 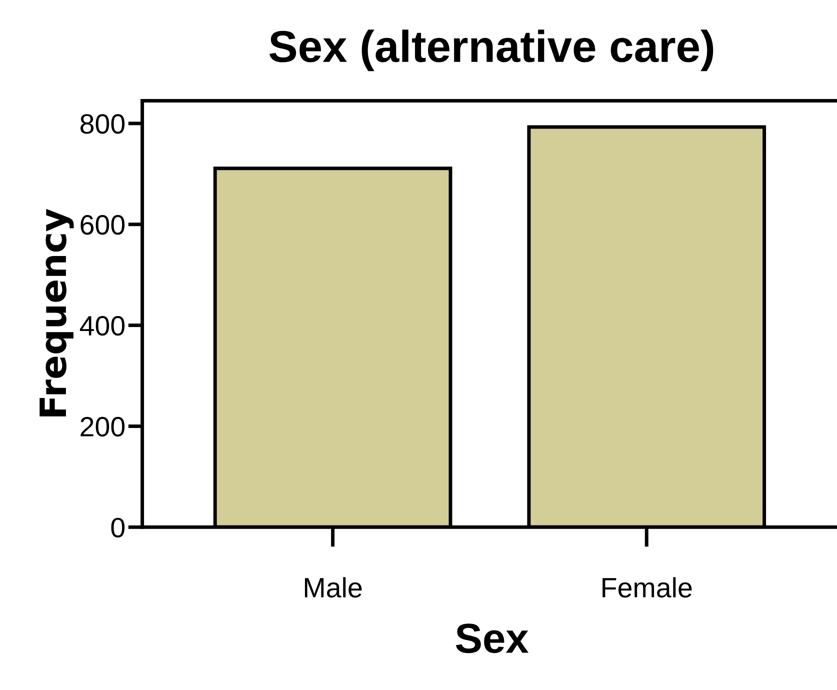 What do you see at coordinates (647, 587) in the screenshot?
I see `x-tick-label: Female` at bounding box center [647, 587].